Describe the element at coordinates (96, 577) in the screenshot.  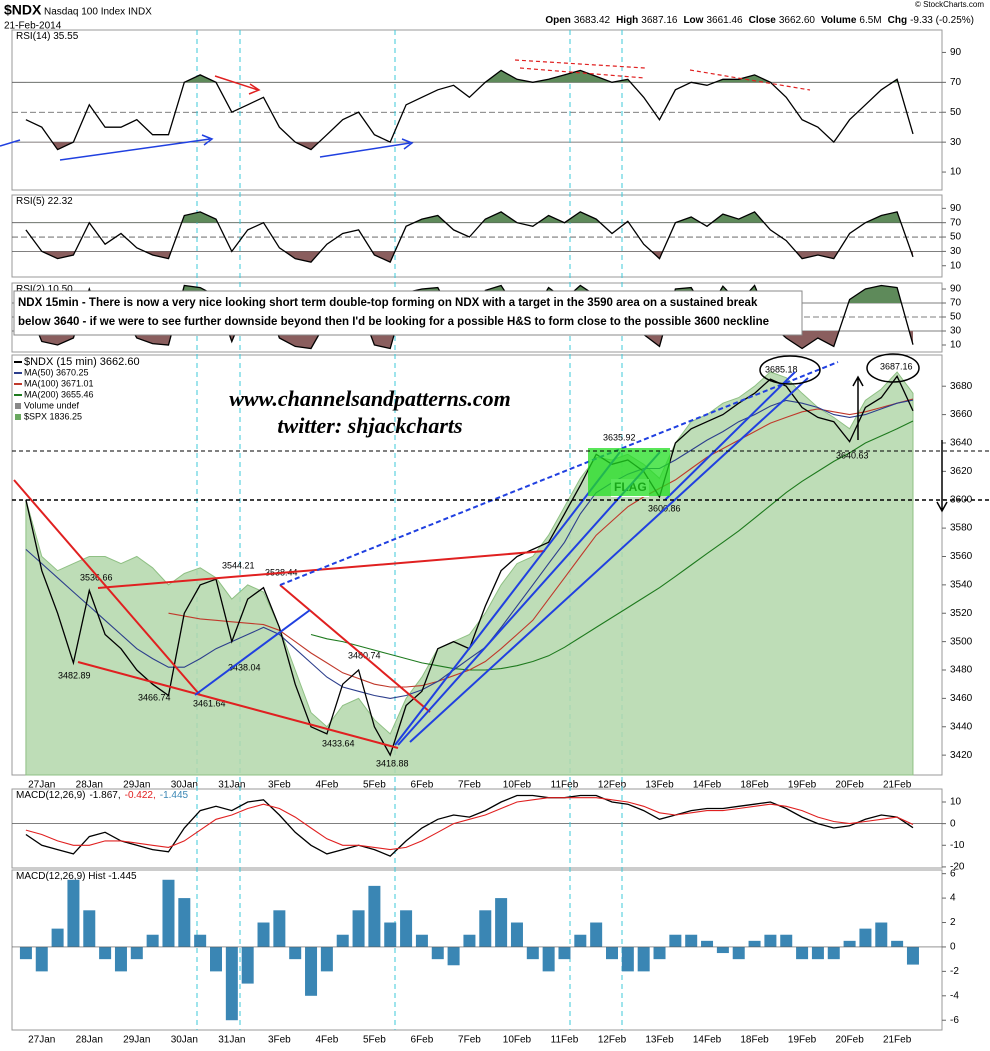
I see `price-annotation: 3536.66` at that location.